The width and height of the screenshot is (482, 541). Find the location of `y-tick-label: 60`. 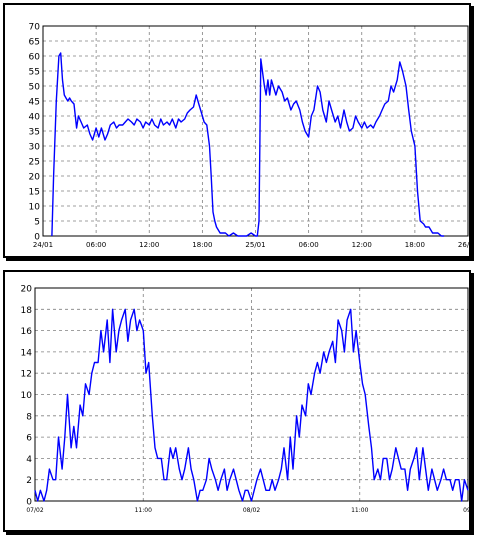

y-tick-label: 60 is located at coordinates (35, 58).